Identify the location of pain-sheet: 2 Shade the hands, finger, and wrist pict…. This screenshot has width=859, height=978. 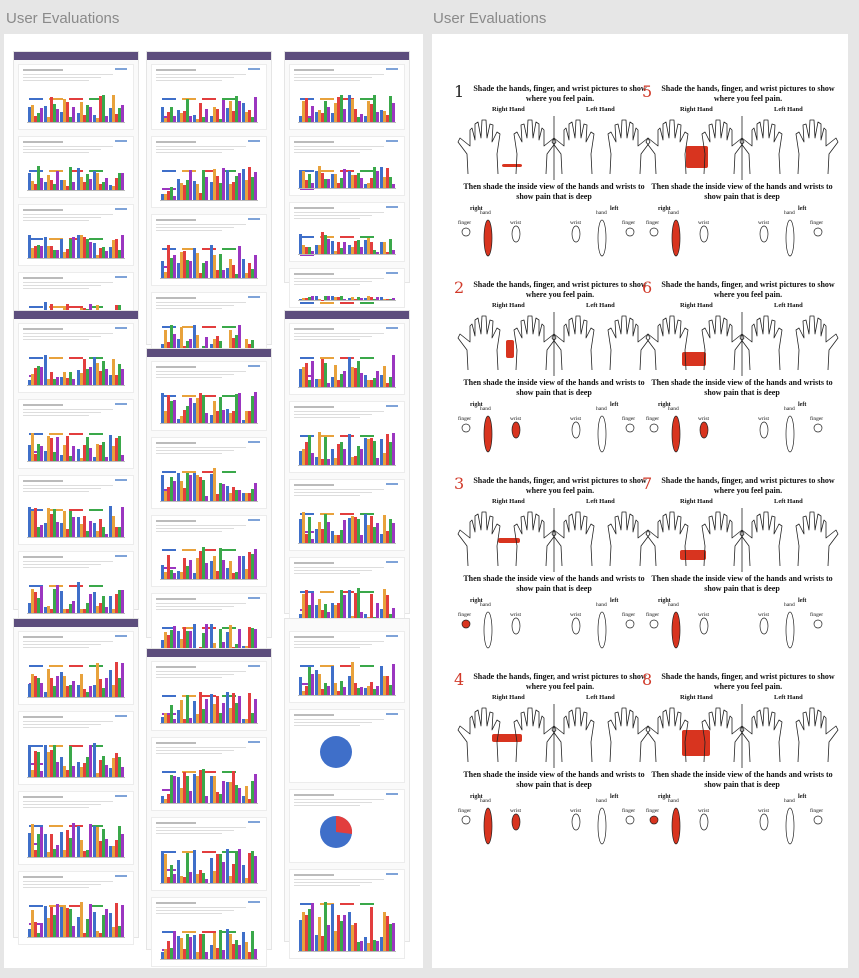
(554, 367).